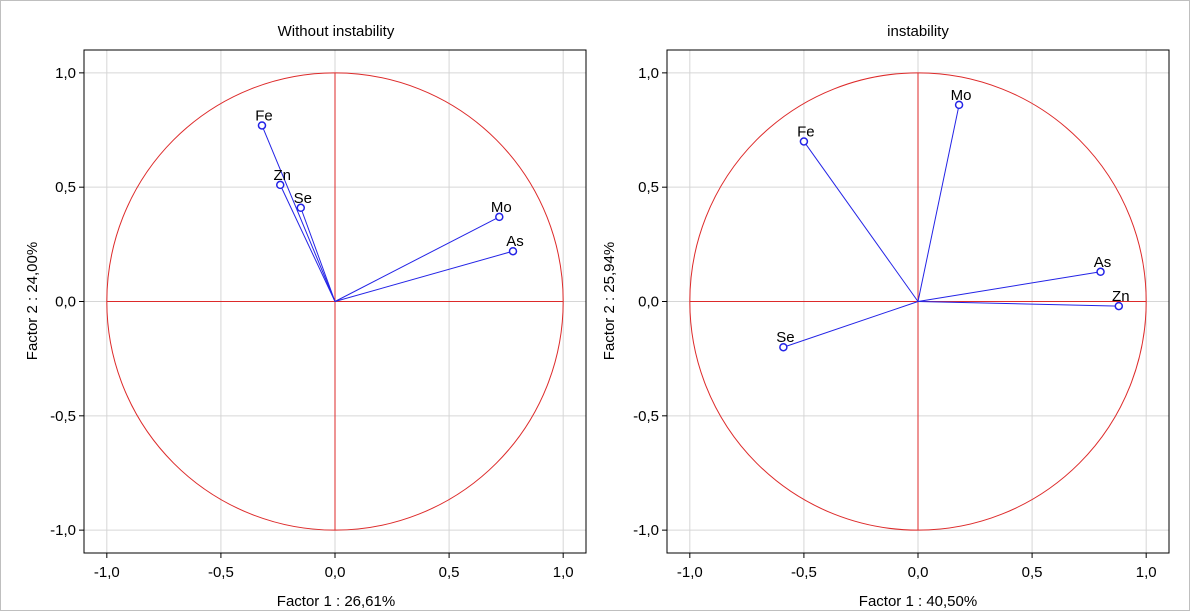 The image size is (1190, 611). Describe the element at coordinates (918, 601) in the screenshot. I see `x-axis-label: Factor 1 : 40,50%` at that location.